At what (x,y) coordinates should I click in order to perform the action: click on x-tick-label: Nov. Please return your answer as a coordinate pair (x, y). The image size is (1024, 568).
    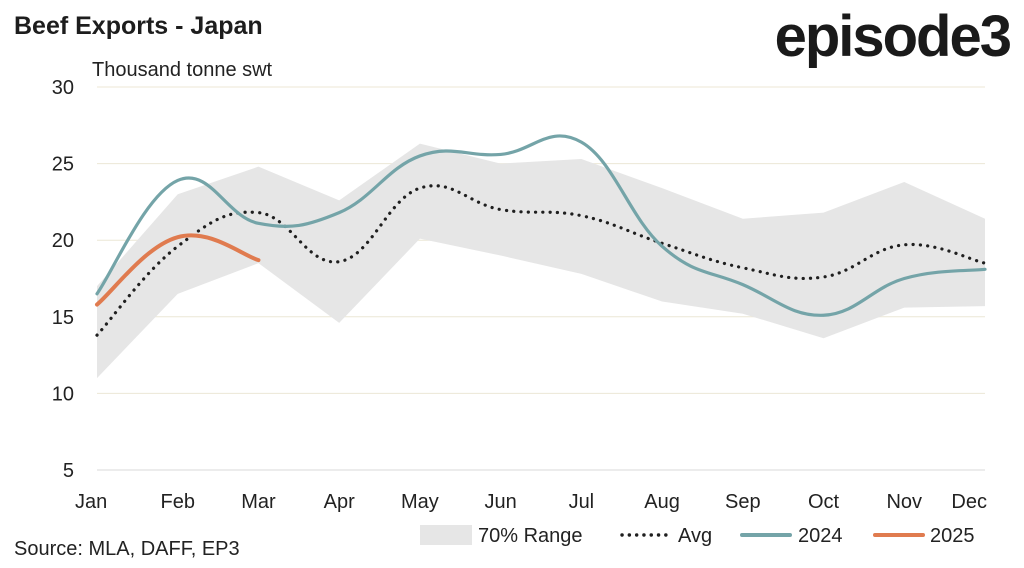
    Looking at the image, I should click on (904, 502).